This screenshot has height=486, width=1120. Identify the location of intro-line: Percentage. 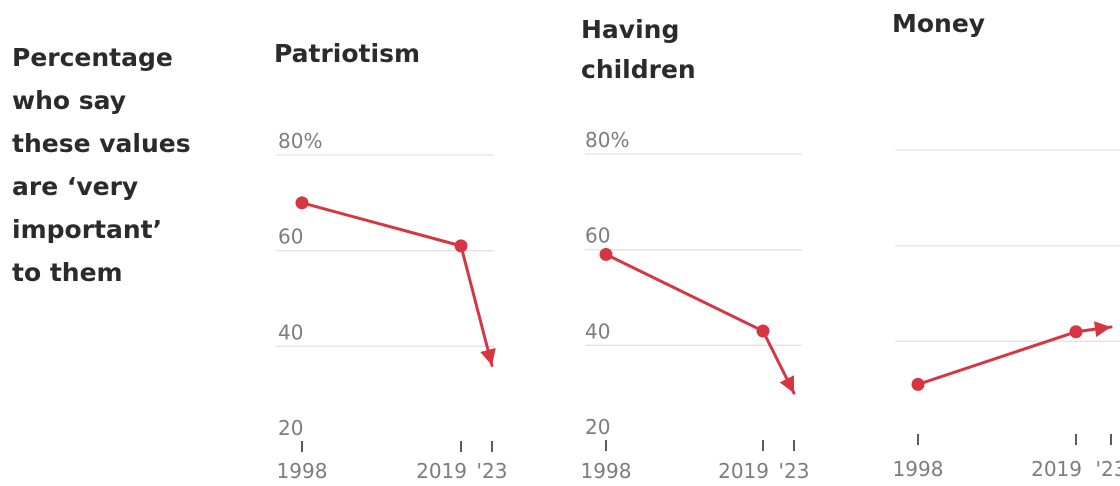
(92, 57).